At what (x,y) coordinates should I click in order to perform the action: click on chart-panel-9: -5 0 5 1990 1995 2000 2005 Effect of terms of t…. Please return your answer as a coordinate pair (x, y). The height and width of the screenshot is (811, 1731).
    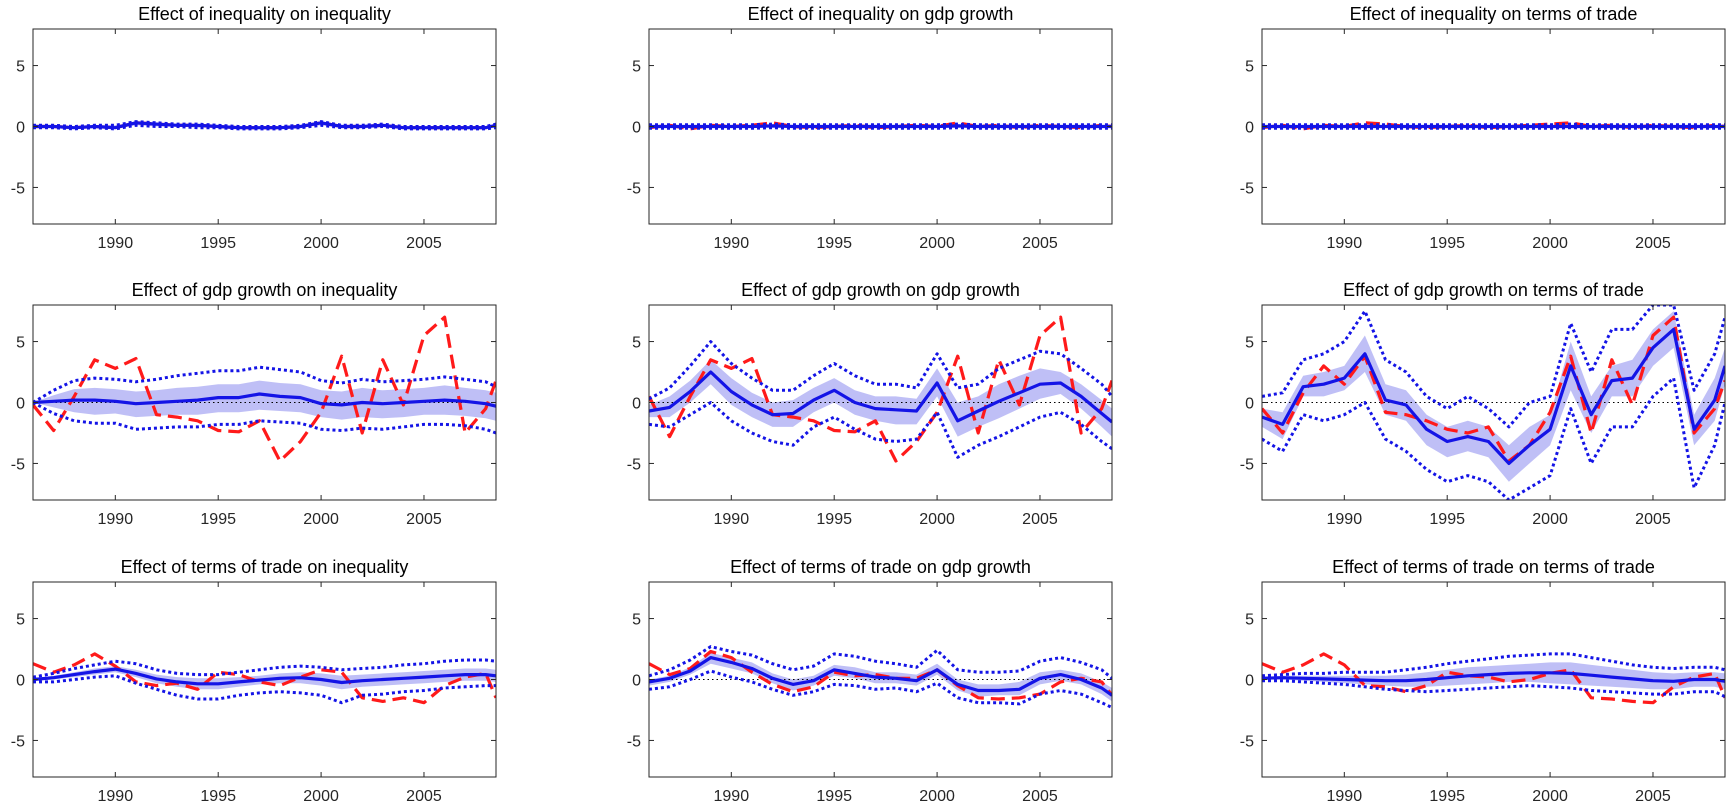
    Looking at the image, I should click on (1483, 681).